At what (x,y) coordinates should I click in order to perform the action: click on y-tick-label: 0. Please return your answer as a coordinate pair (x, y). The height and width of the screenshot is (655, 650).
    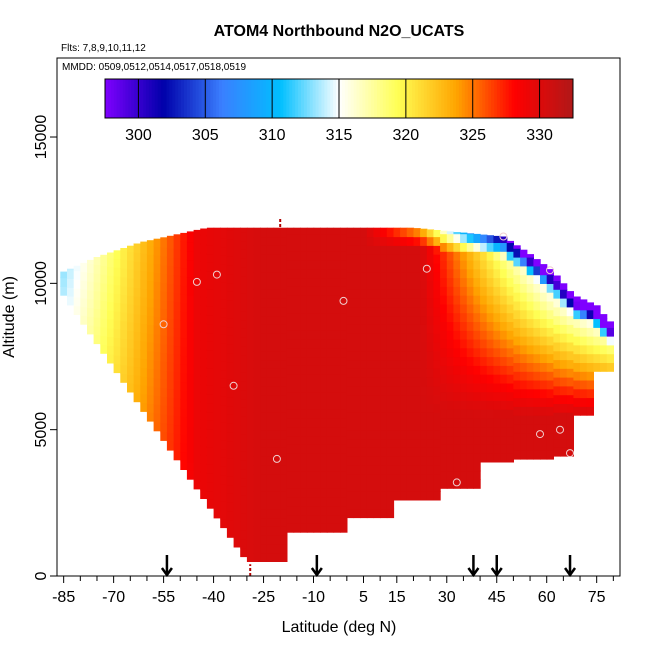
    Looking at the image, I should click on (41, 575).